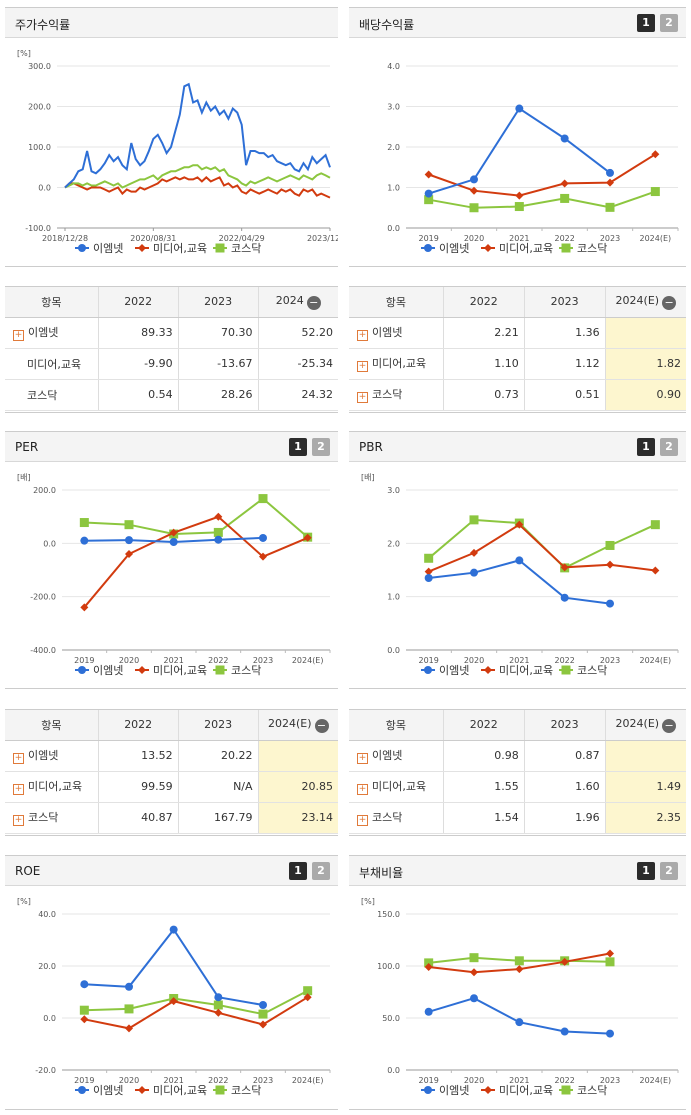 Image resolution: width=691 pixels, height=1115 pixels. Describe the element at coordinates (454, 670) in the screenshot. I see `legend-label: 이엠넷` at that location.